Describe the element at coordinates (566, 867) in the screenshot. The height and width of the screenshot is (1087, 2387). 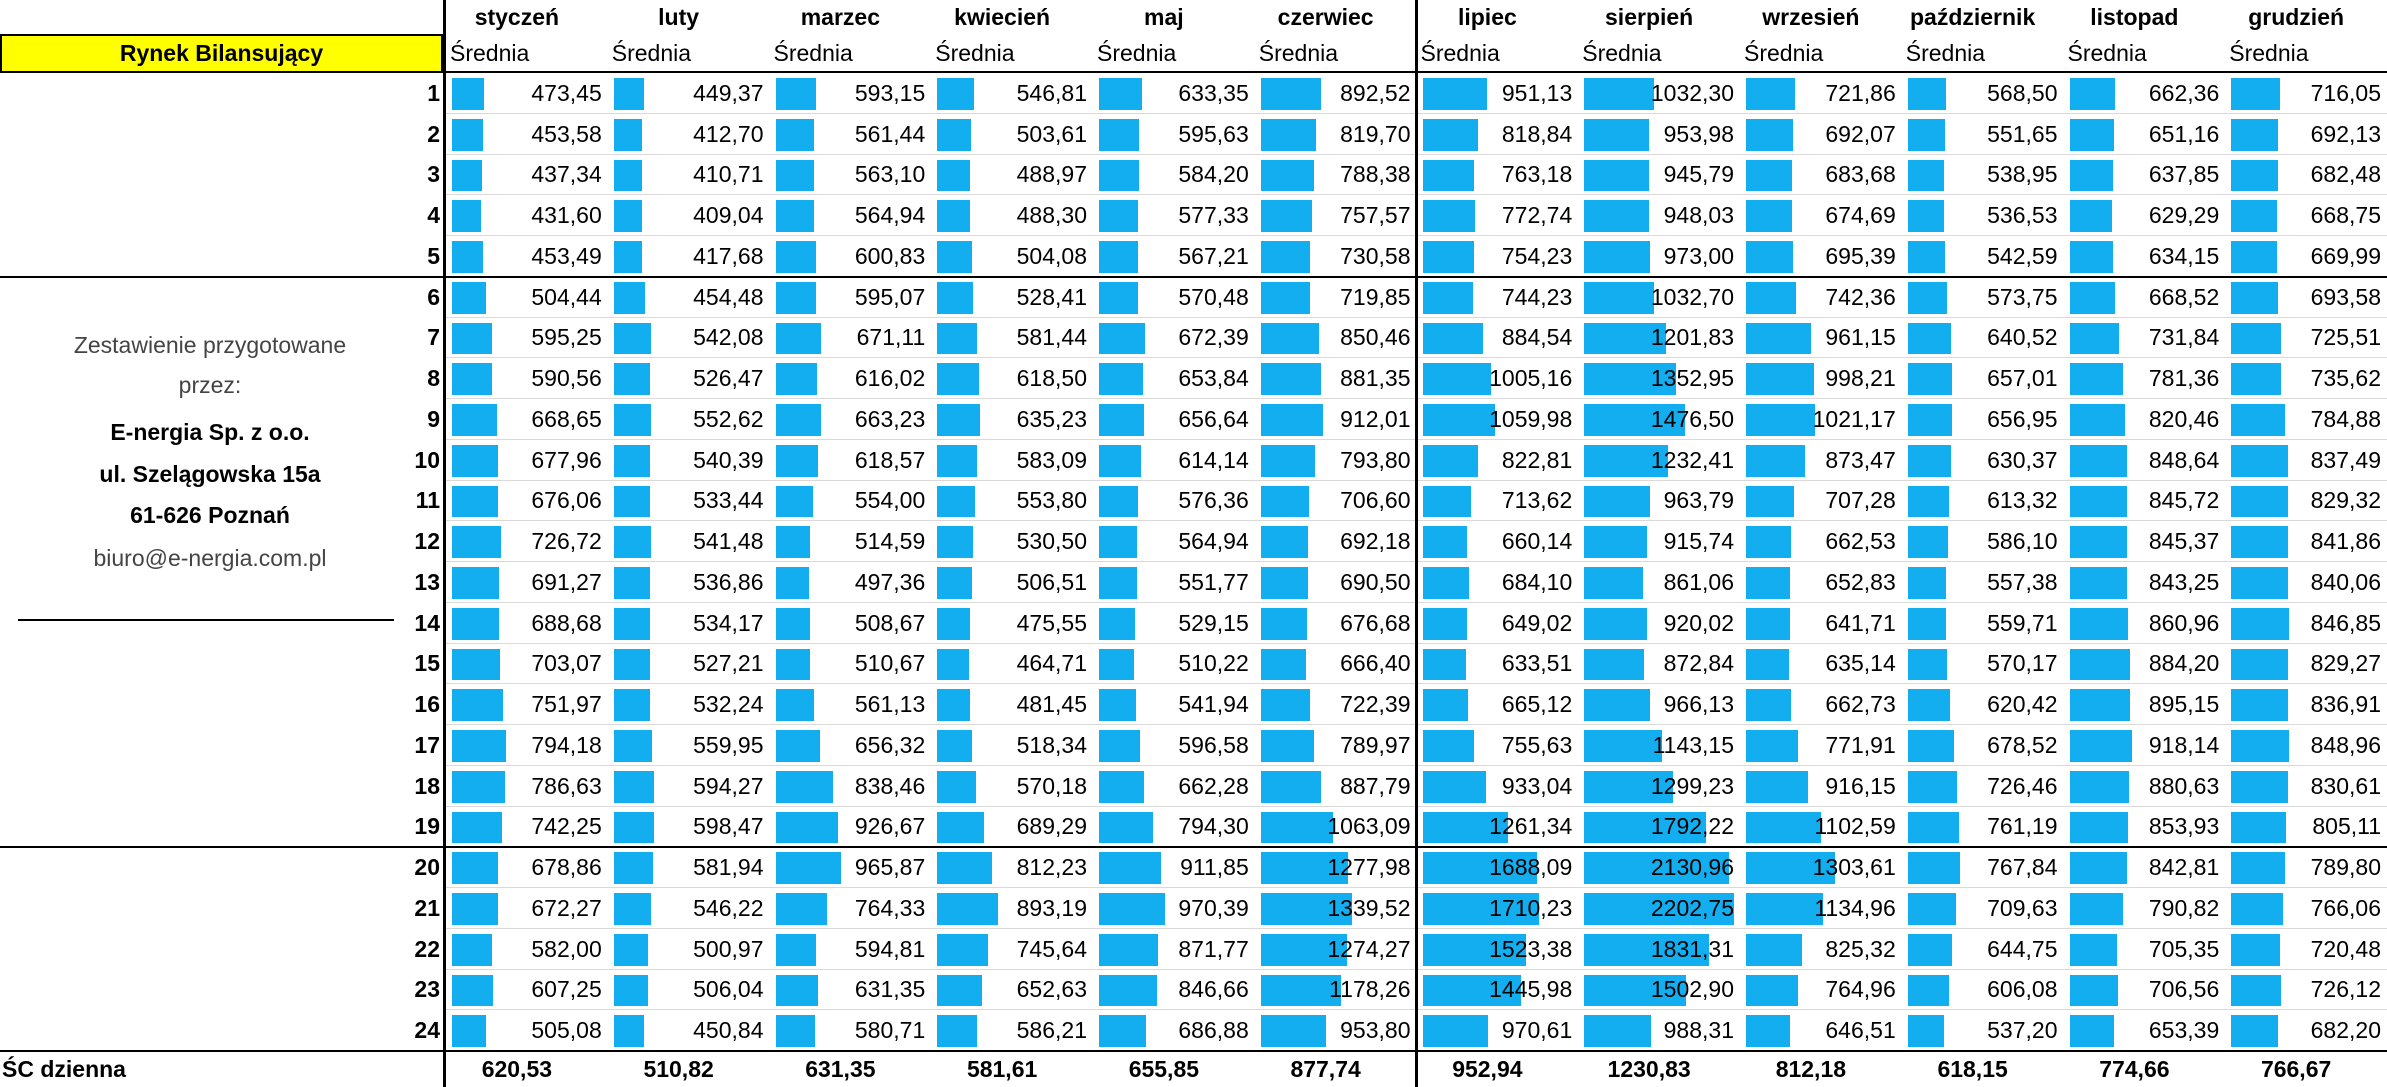
I see `value-cell: 678,86` at that location.